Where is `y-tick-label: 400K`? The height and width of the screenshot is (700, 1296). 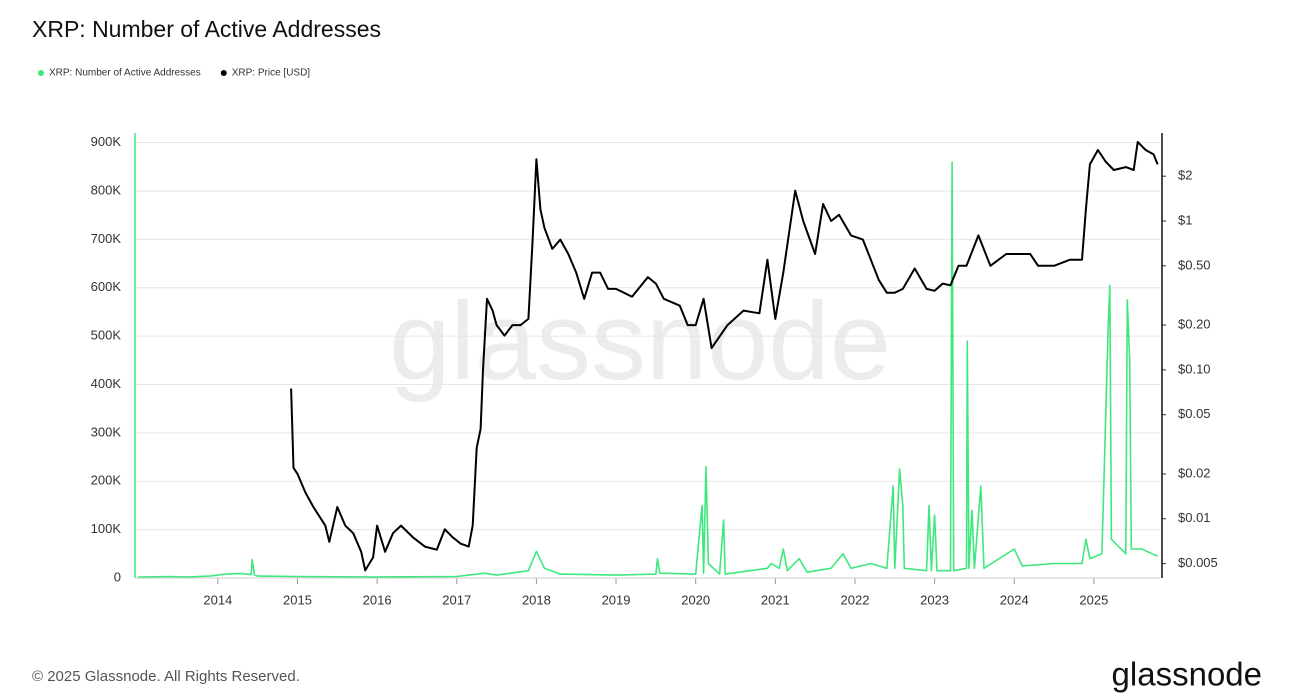 y-tick-label: 400K is located at coordinates (106, 383).